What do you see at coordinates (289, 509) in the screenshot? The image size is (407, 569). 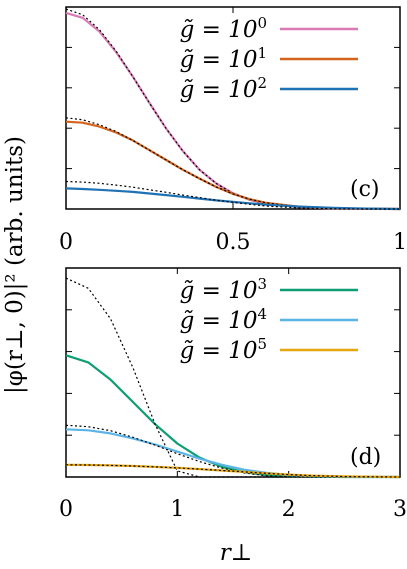 I see `x-tick-label: 2` at bounding box center [289, 509].